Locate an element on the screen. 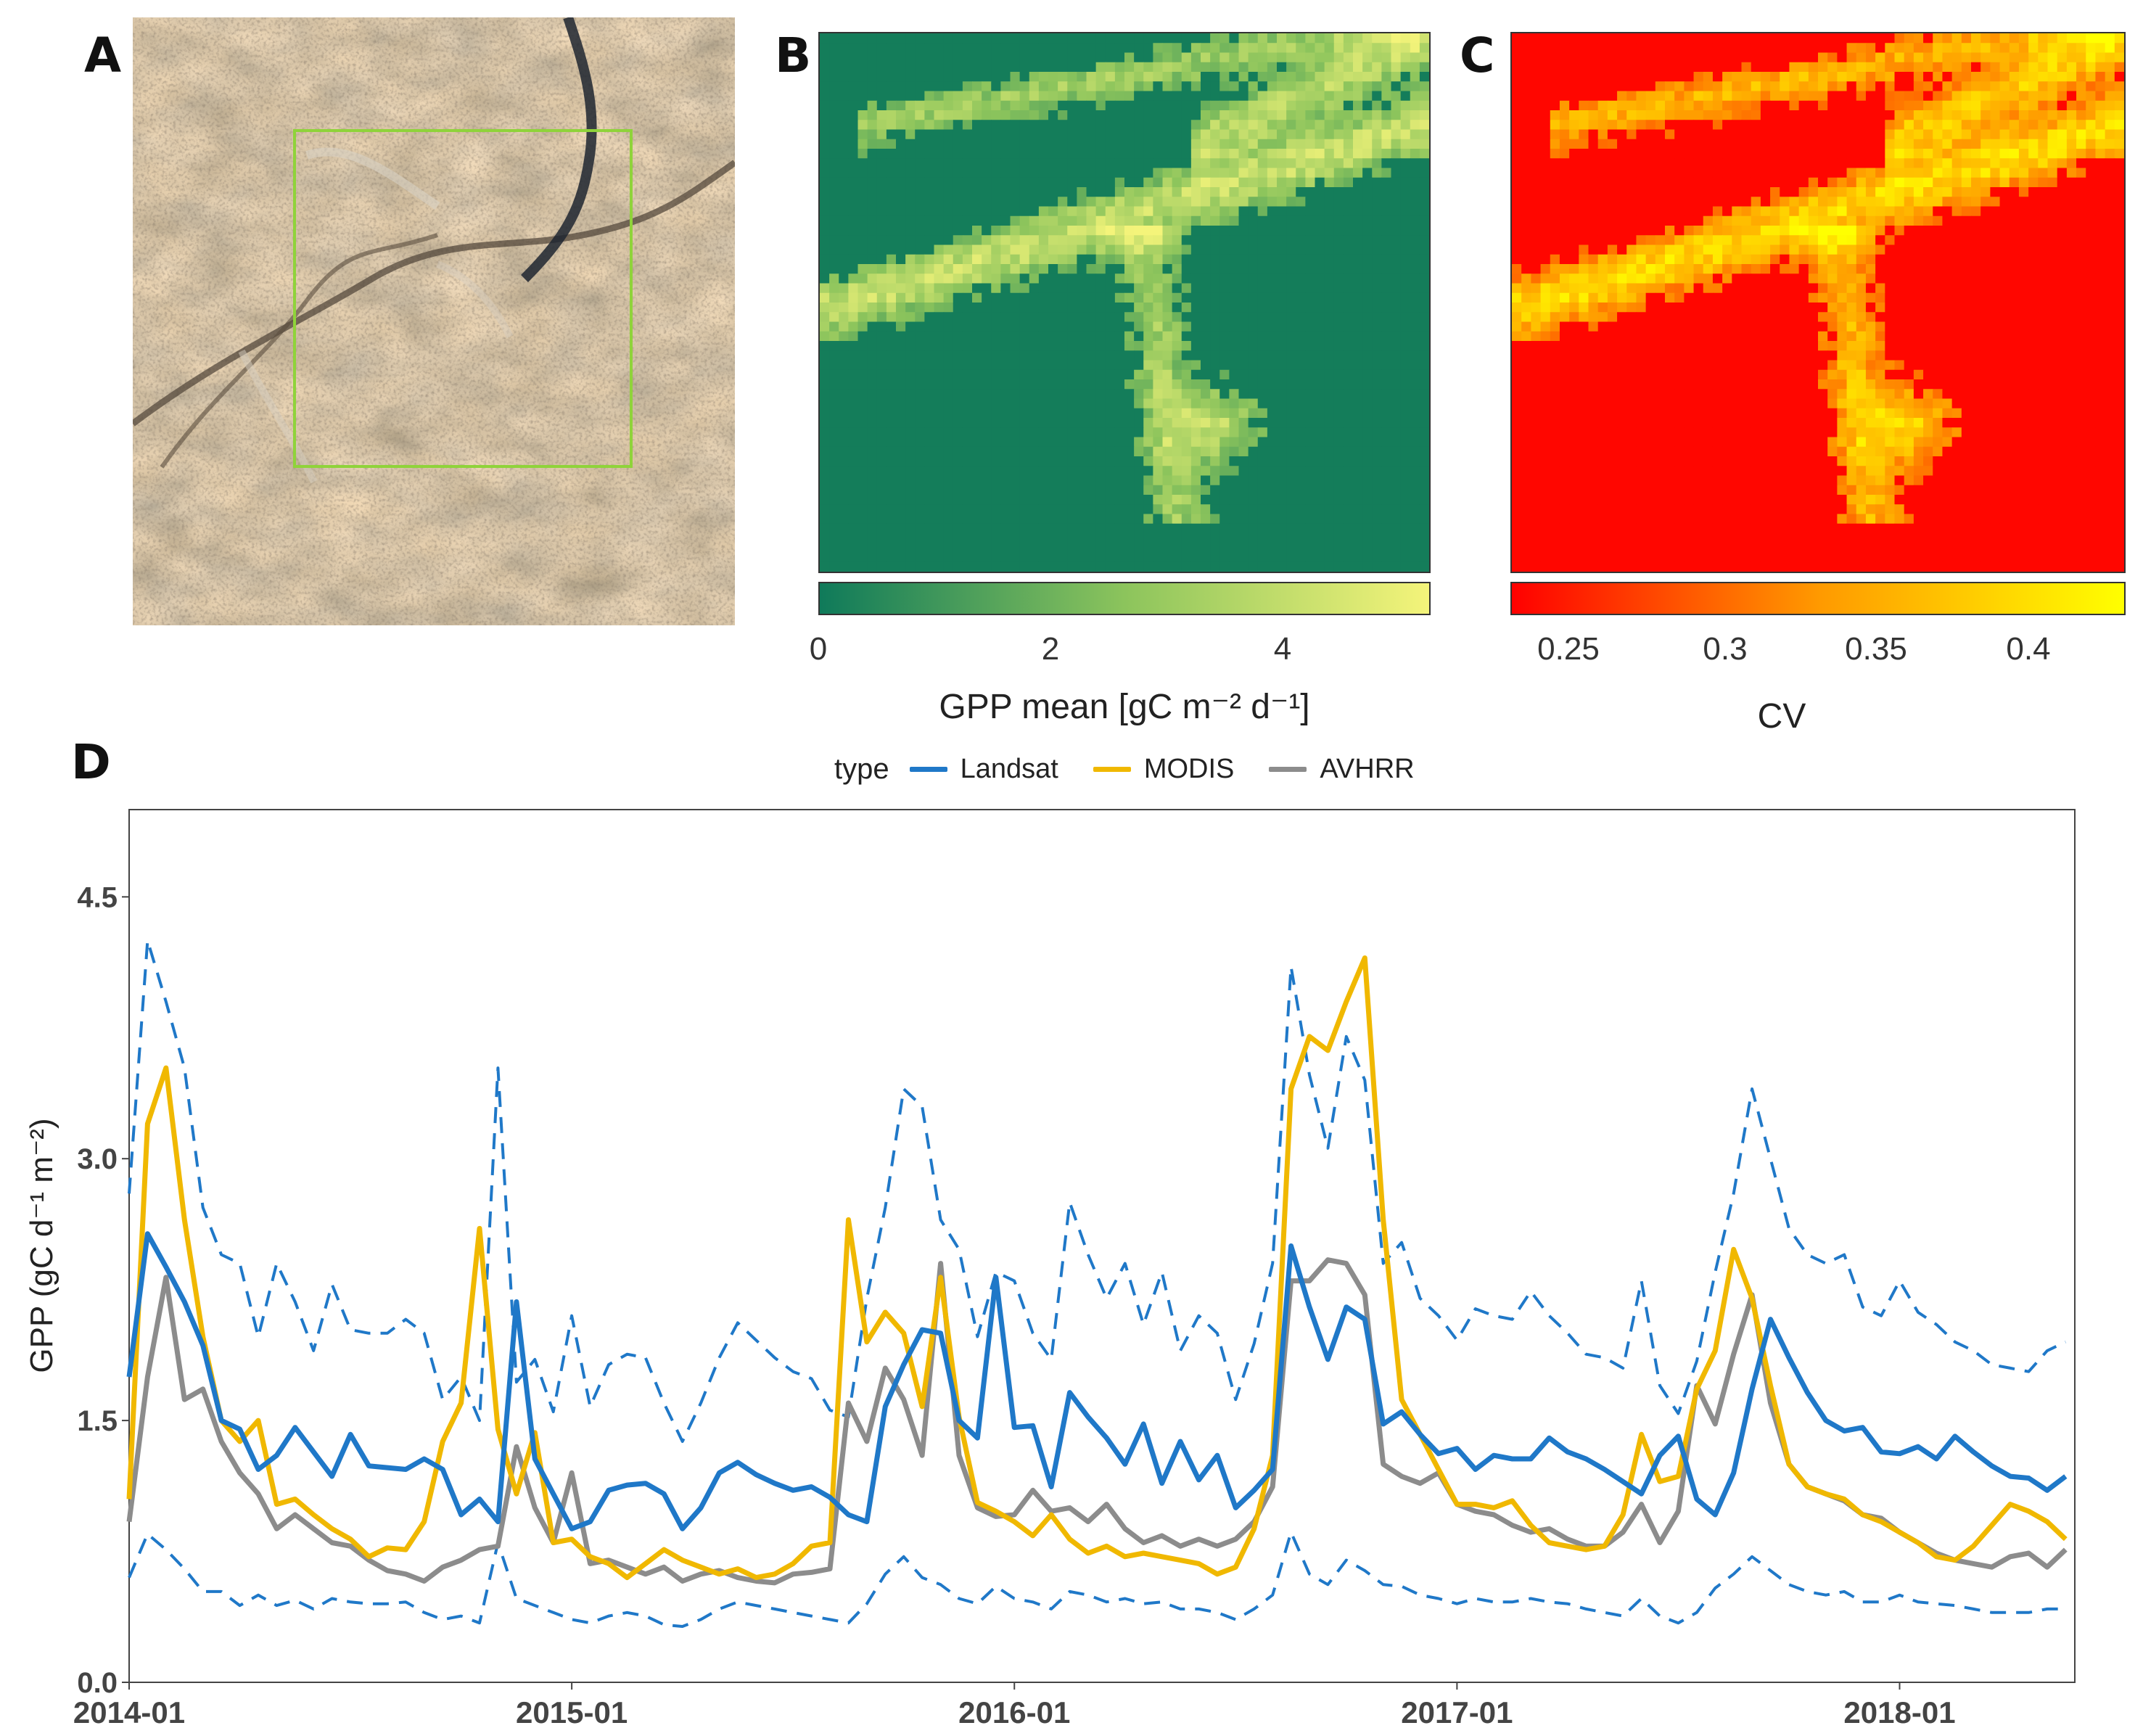  x-tick-label: 2017-01 is located at coordinates (1457, 1712).